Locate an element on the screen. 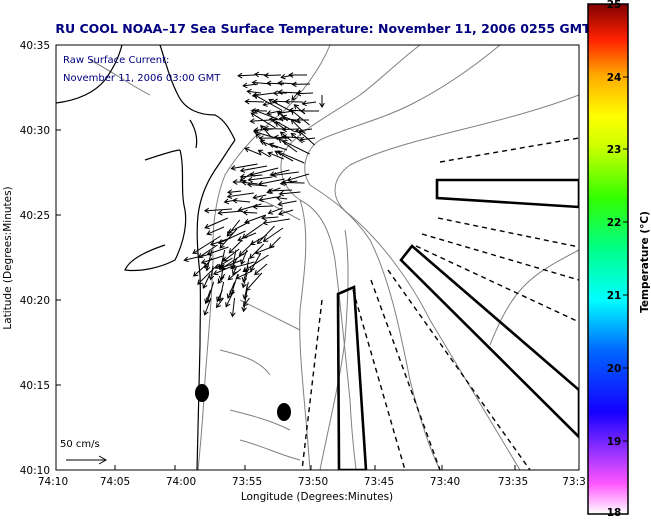 The width and height of the screenshot is (651, 522). y-tick-label: 40:15 is located at coordinates (35, 386).